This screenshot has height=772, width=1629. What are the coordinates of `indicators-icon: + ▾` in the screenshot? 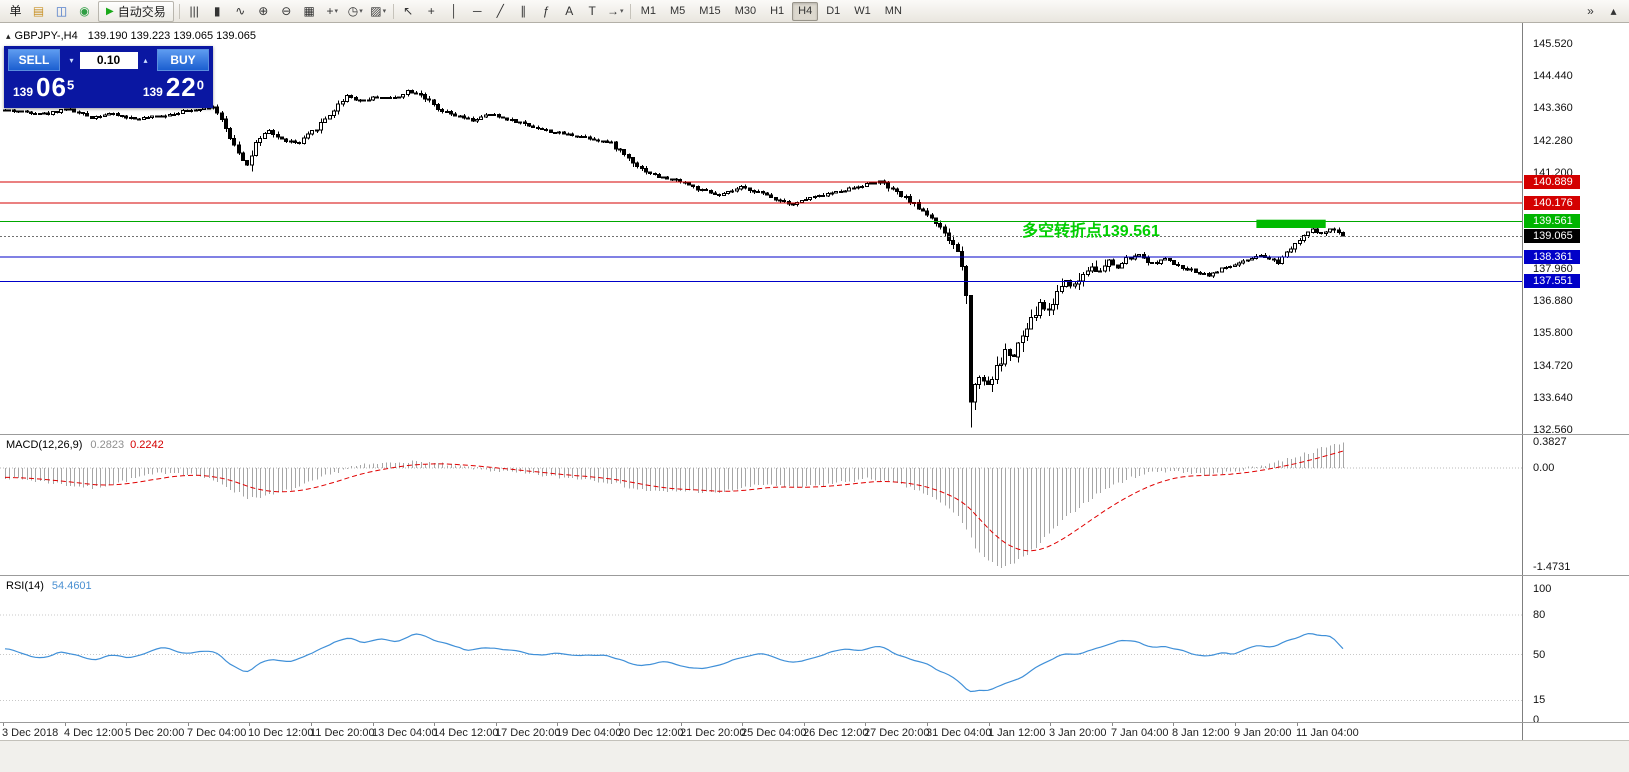 It's located at (332, 11).